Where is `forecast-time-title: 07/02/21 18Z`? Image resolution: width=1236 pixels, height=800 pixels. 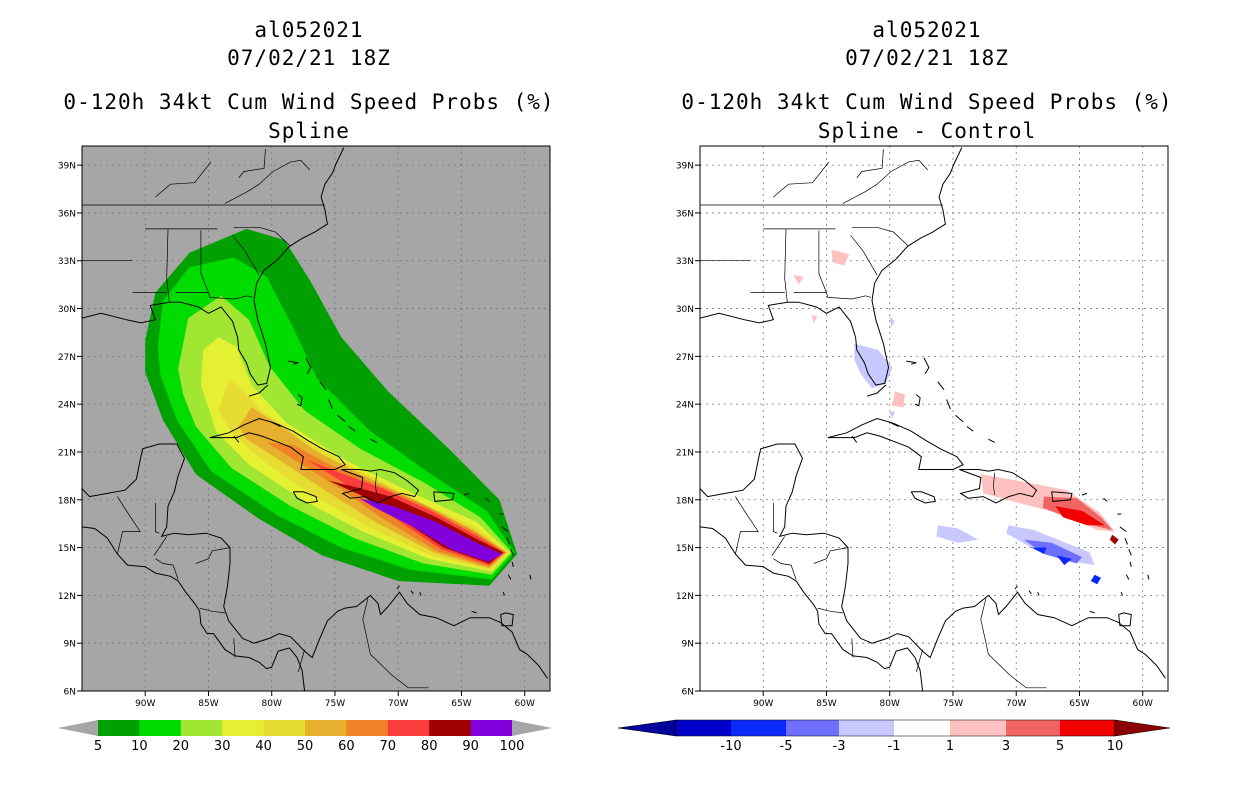 forecast-time-title: 07/02/21 18Z is located at coordinates (309, 58).